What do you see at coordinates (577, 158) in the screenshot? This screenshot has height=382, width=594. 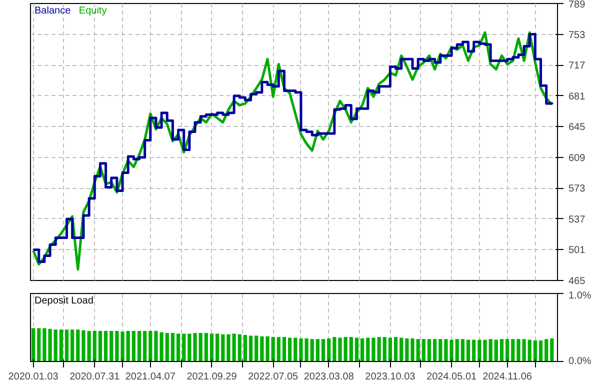 I see `y-tick-label: 609` at bounding box center [577, 158].